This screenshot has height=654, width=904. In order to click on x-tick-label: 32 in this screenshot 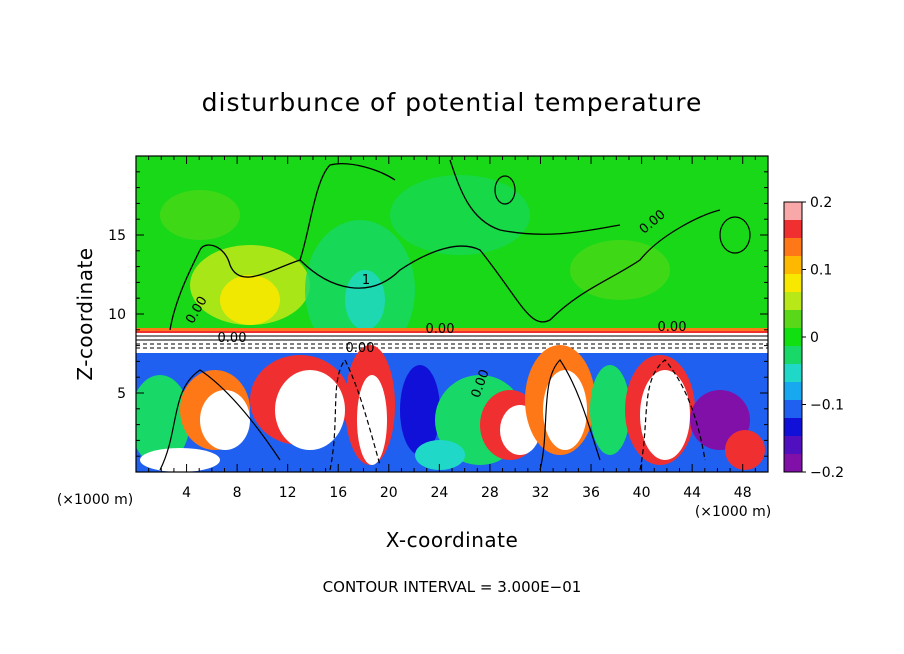, I will do `click(541, 493)`.